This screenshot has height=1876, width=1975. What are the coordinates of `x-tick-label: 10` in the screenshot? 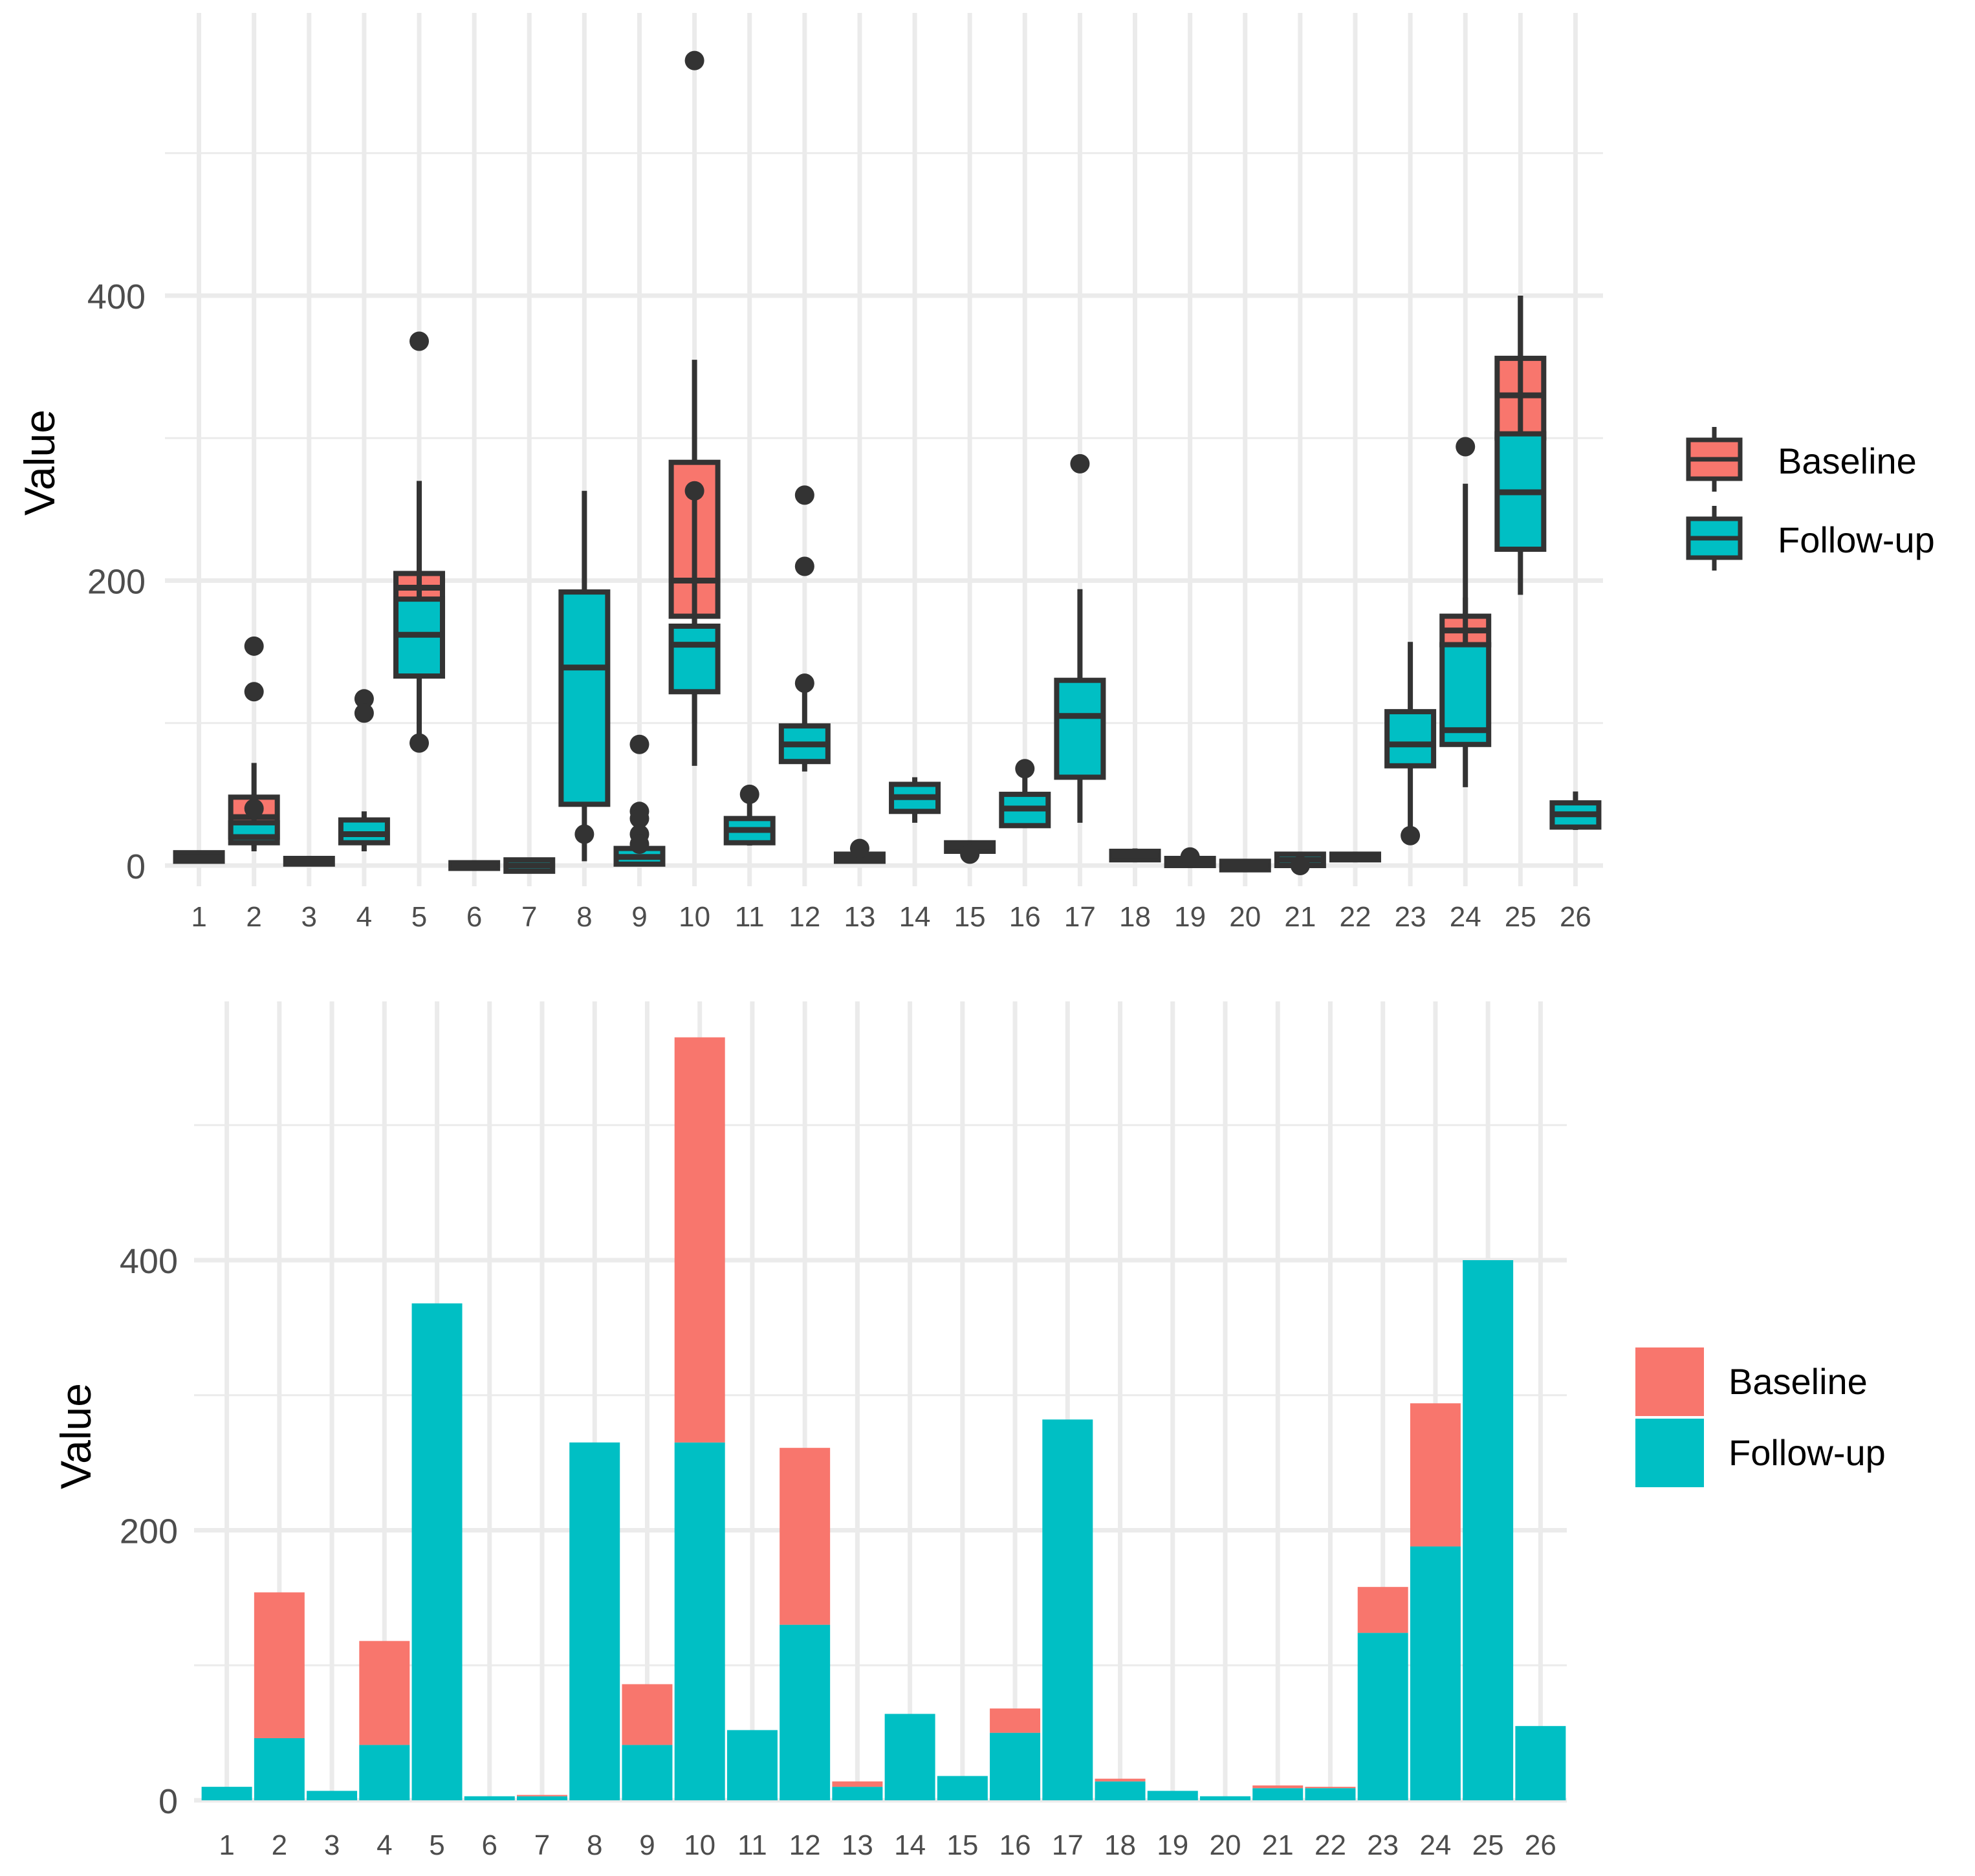 It's located at (694, 917).